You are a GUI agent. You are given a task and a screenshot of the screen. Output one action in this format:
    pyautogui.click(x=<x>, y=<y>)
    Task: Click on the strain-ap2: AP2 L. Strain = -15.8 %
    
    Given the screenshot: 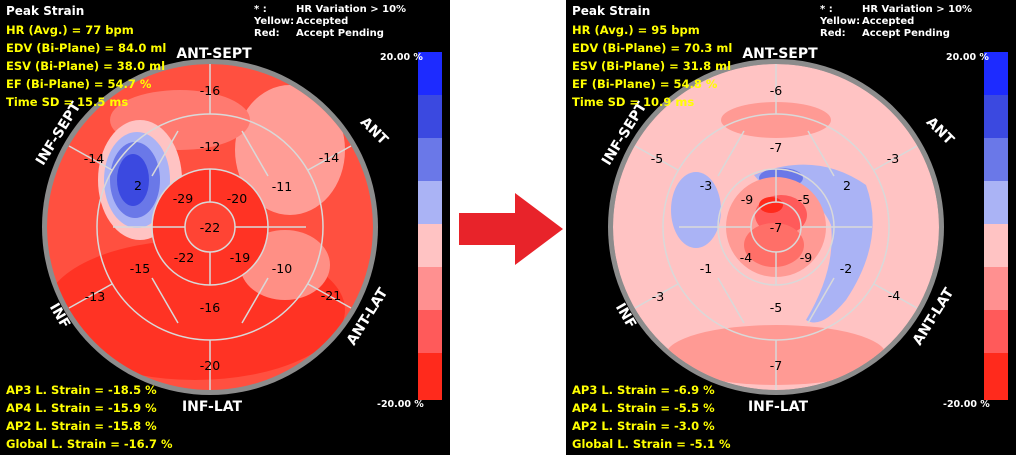 What is the action you would take?
    pyautogui.click(x=81, y=426)
    